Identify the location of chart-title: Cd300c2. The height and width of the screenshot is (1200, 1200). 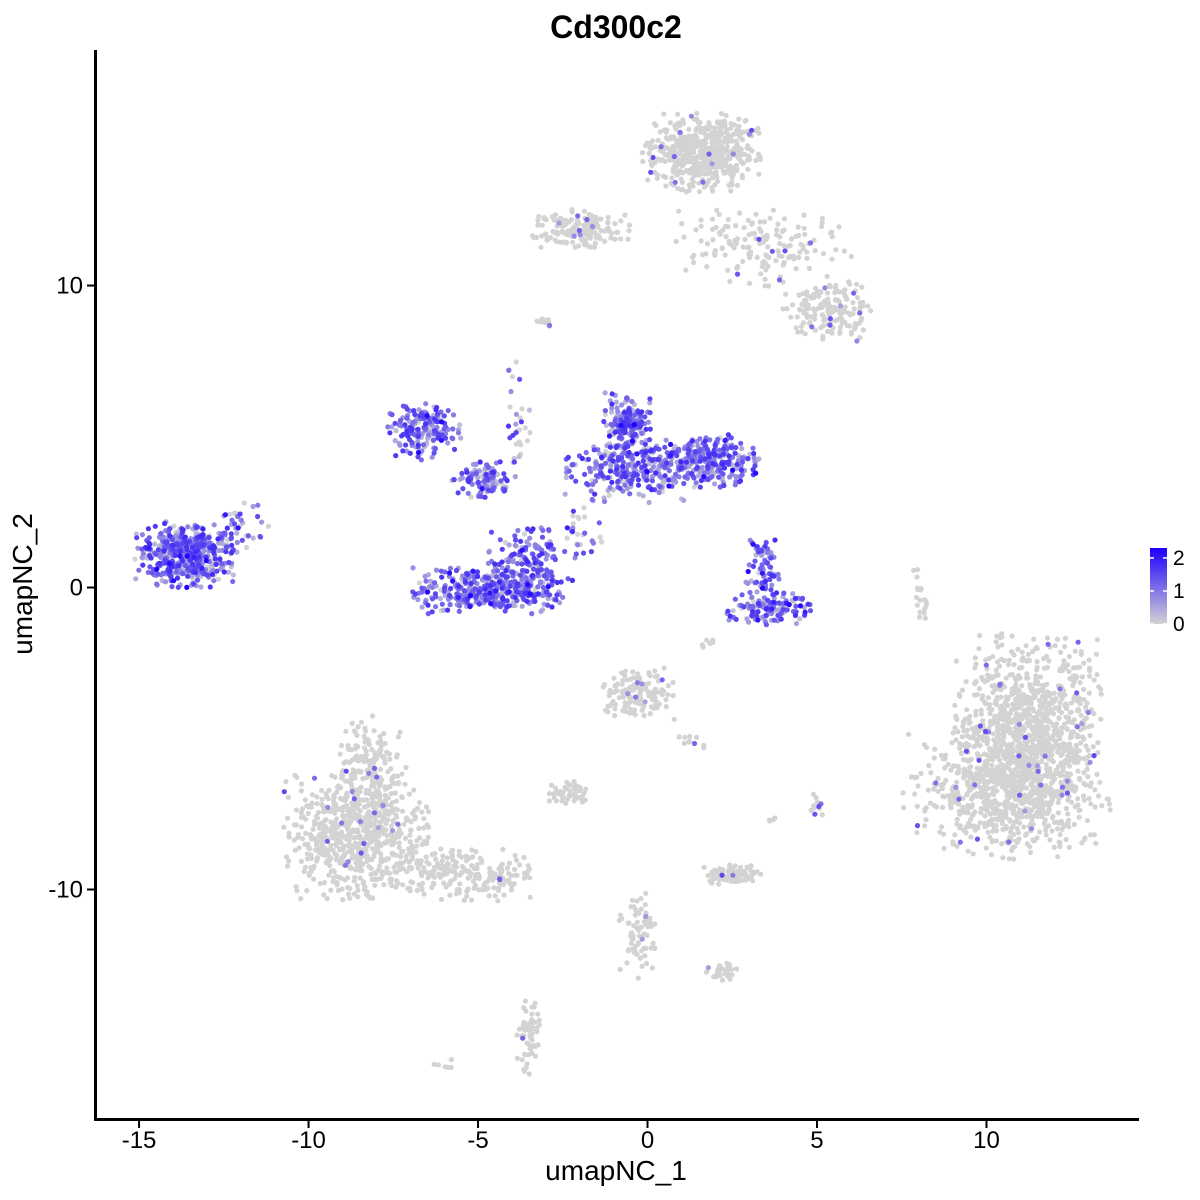
(616, 27).